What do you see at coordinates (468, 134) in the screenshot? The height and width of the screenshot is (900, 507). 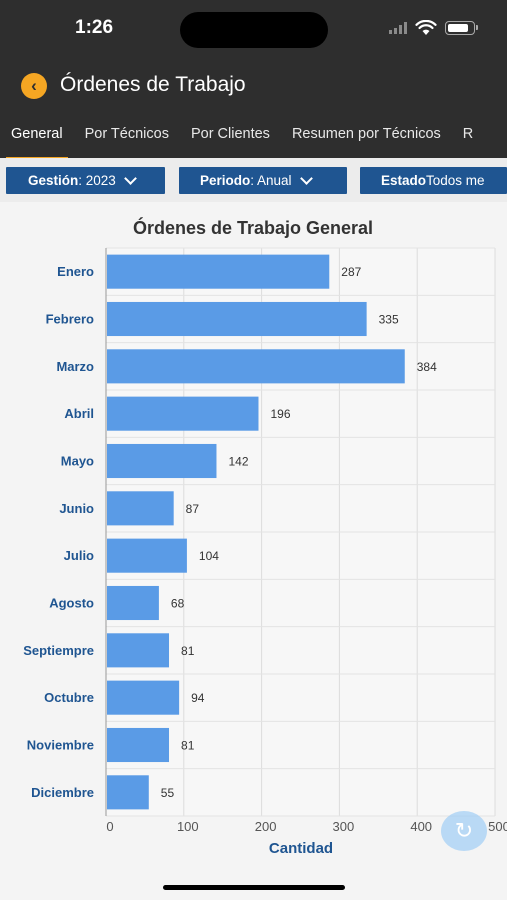 I see `tab-more: R` at bounding box center [468, 134].